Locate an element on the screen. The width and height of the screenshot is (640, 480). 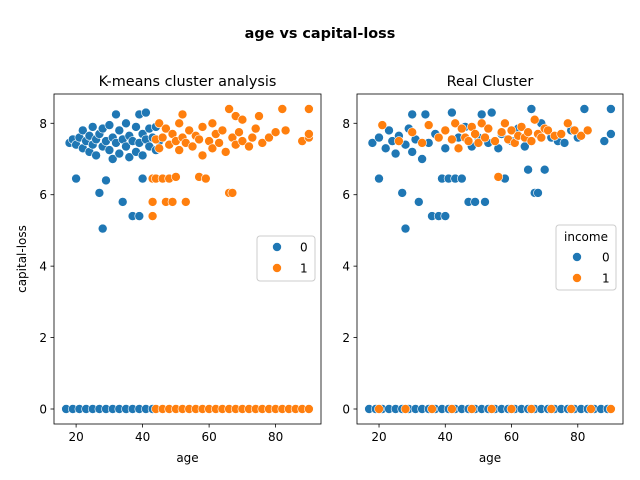
kmeans-legend: 0 1 is located at coordinates (286, 258).